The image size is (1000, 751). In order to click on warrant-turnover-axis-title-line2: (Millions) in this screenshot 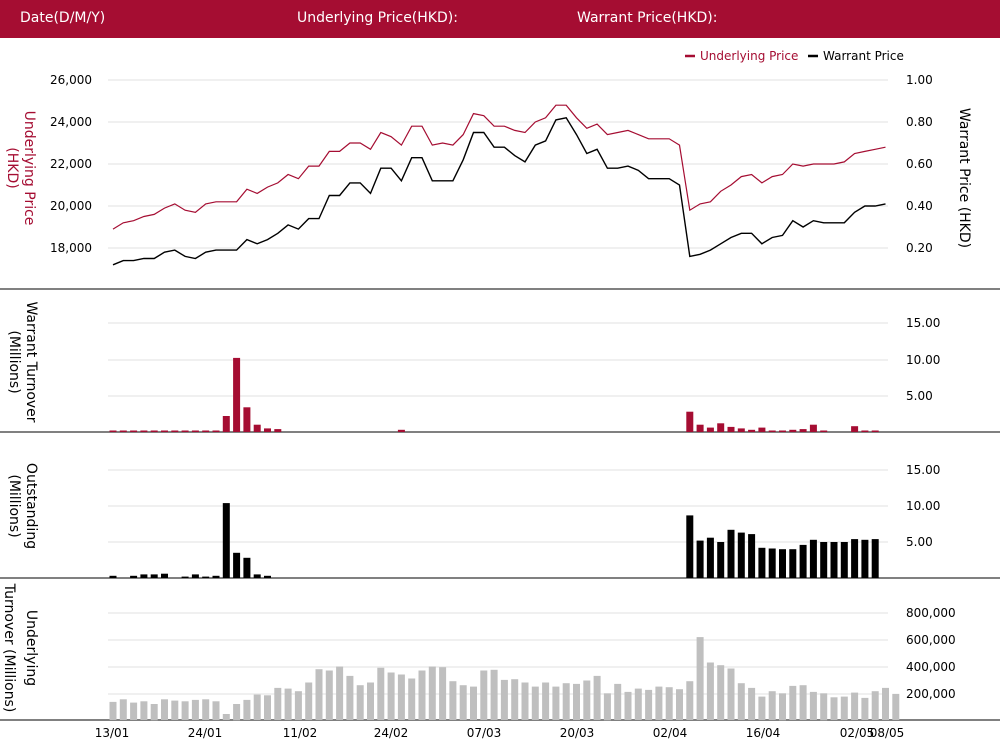, I will do `click(14, 361)`.